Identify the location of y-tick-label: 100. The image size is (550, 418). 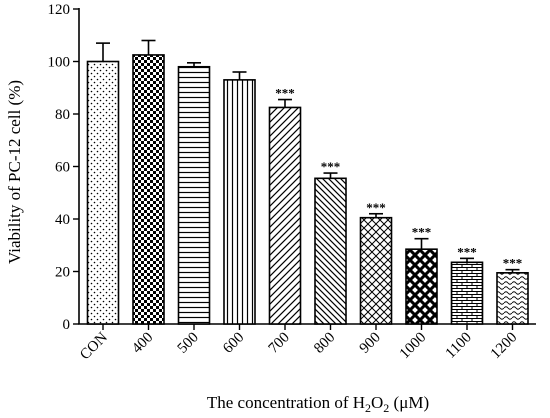
(59, 63).